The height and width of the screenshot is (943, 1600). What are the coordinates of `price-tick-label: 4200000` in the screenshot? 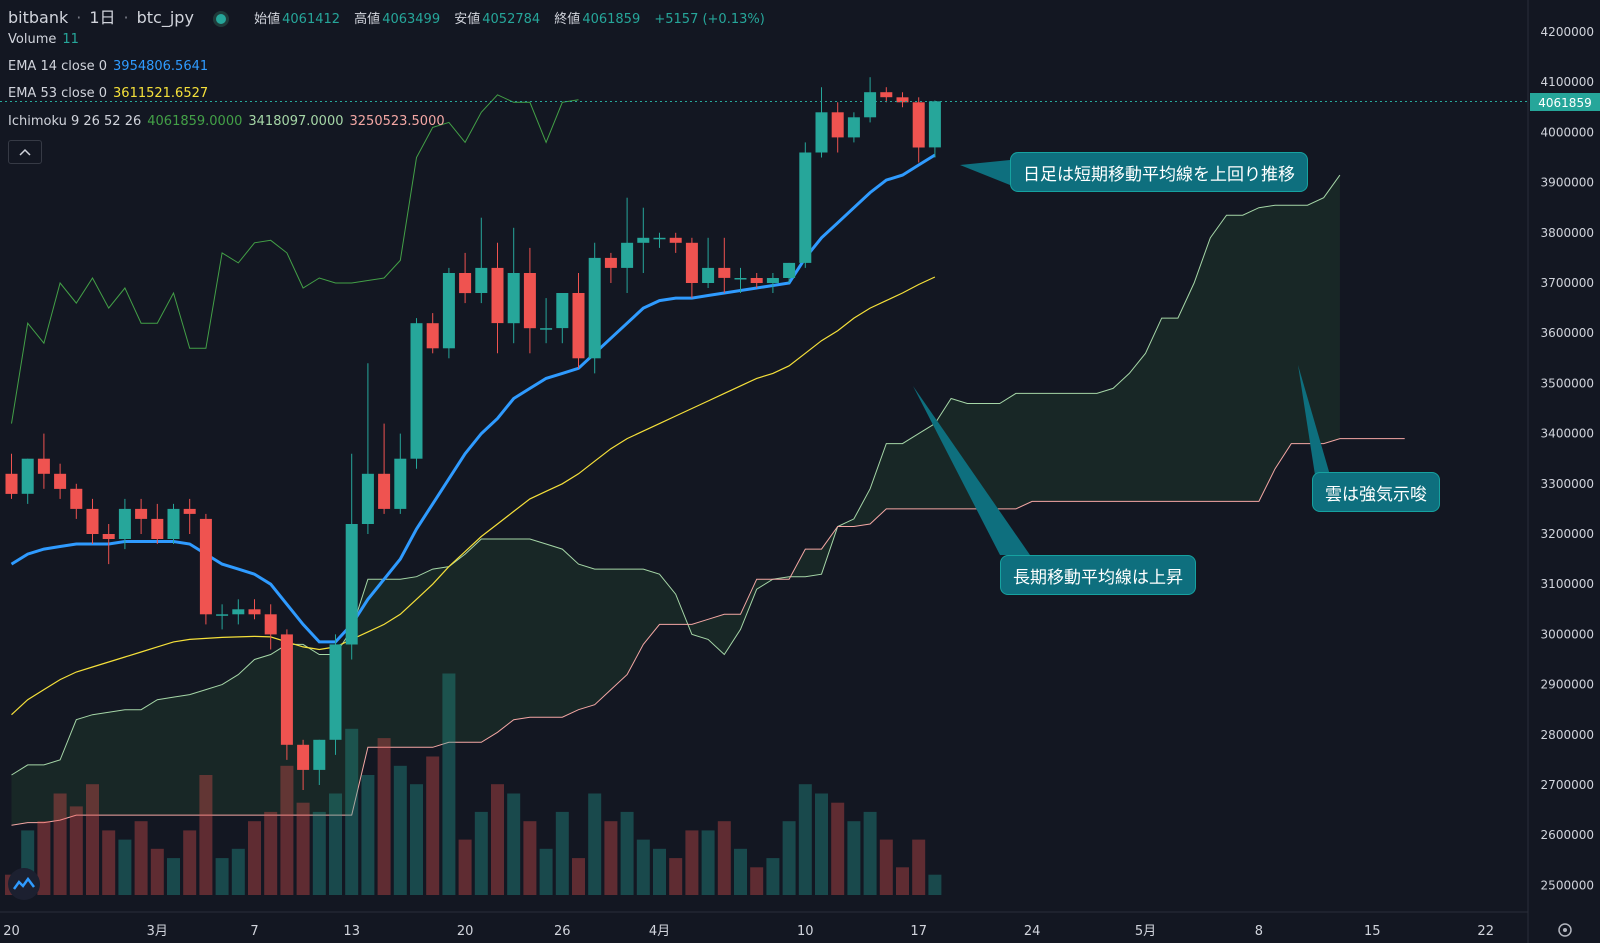 It's located at (1567, 32).